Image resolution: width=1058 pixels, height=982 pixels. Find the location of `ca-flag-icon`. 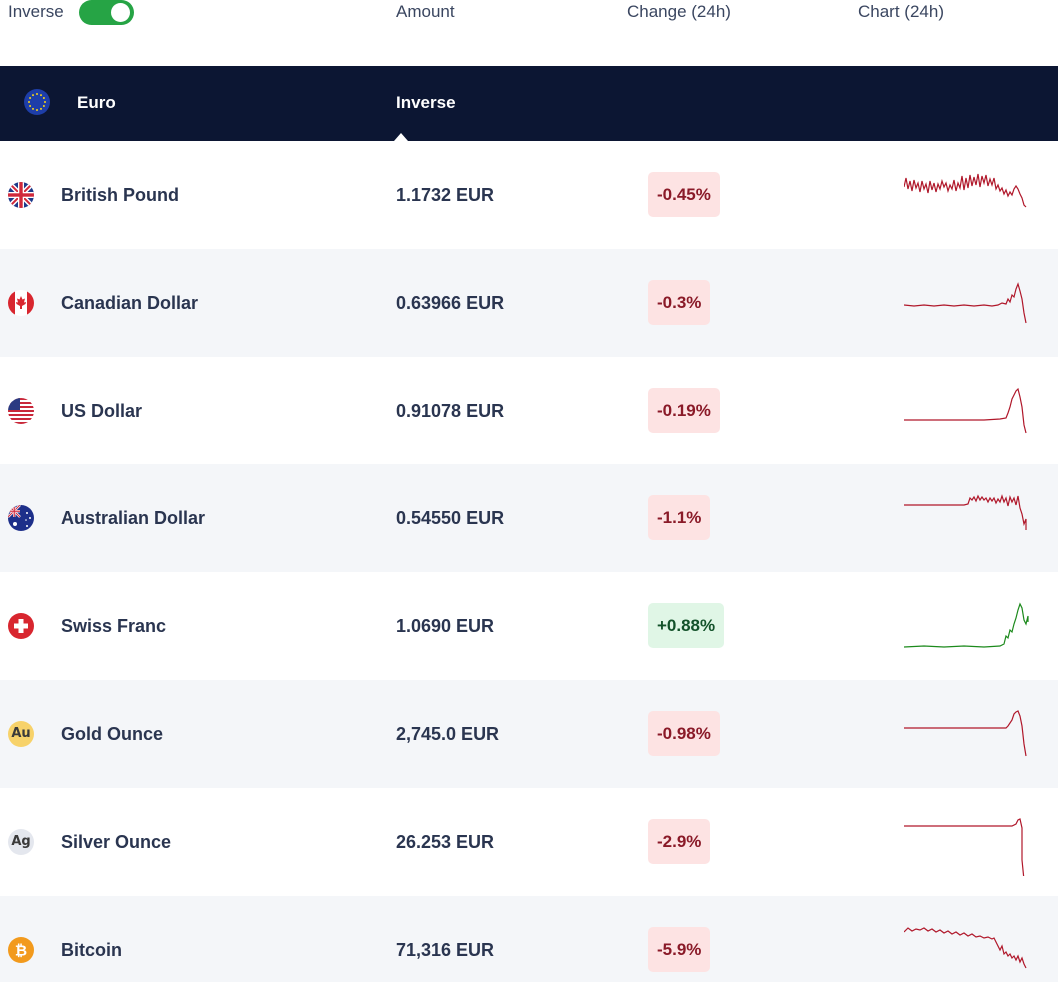

ca-flag-icon is located at coordinates (21, 303).